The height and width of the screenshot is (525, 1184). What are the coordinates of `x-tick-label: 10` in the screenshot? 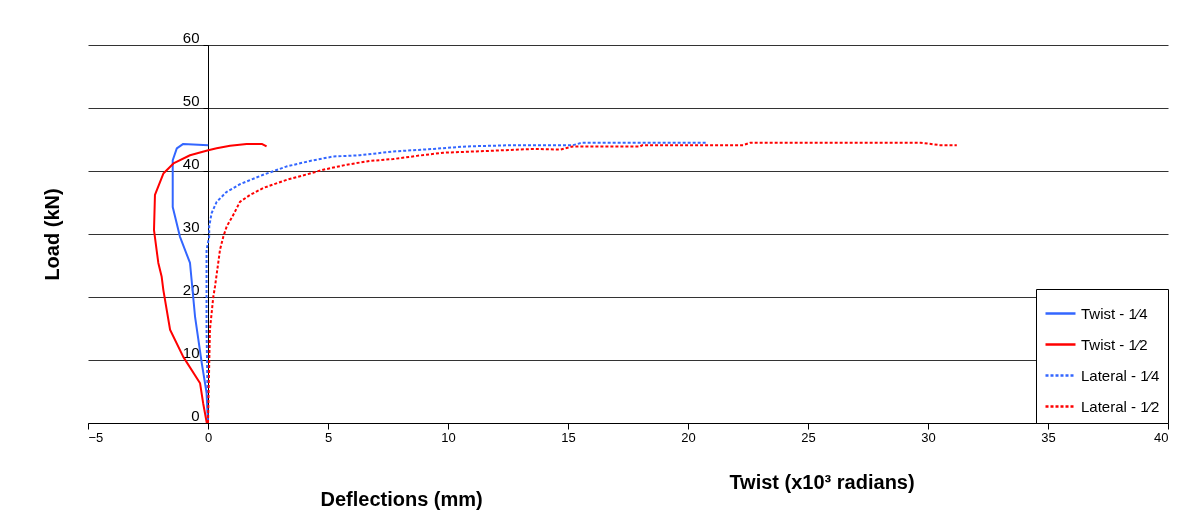 It's located at (448, 437).